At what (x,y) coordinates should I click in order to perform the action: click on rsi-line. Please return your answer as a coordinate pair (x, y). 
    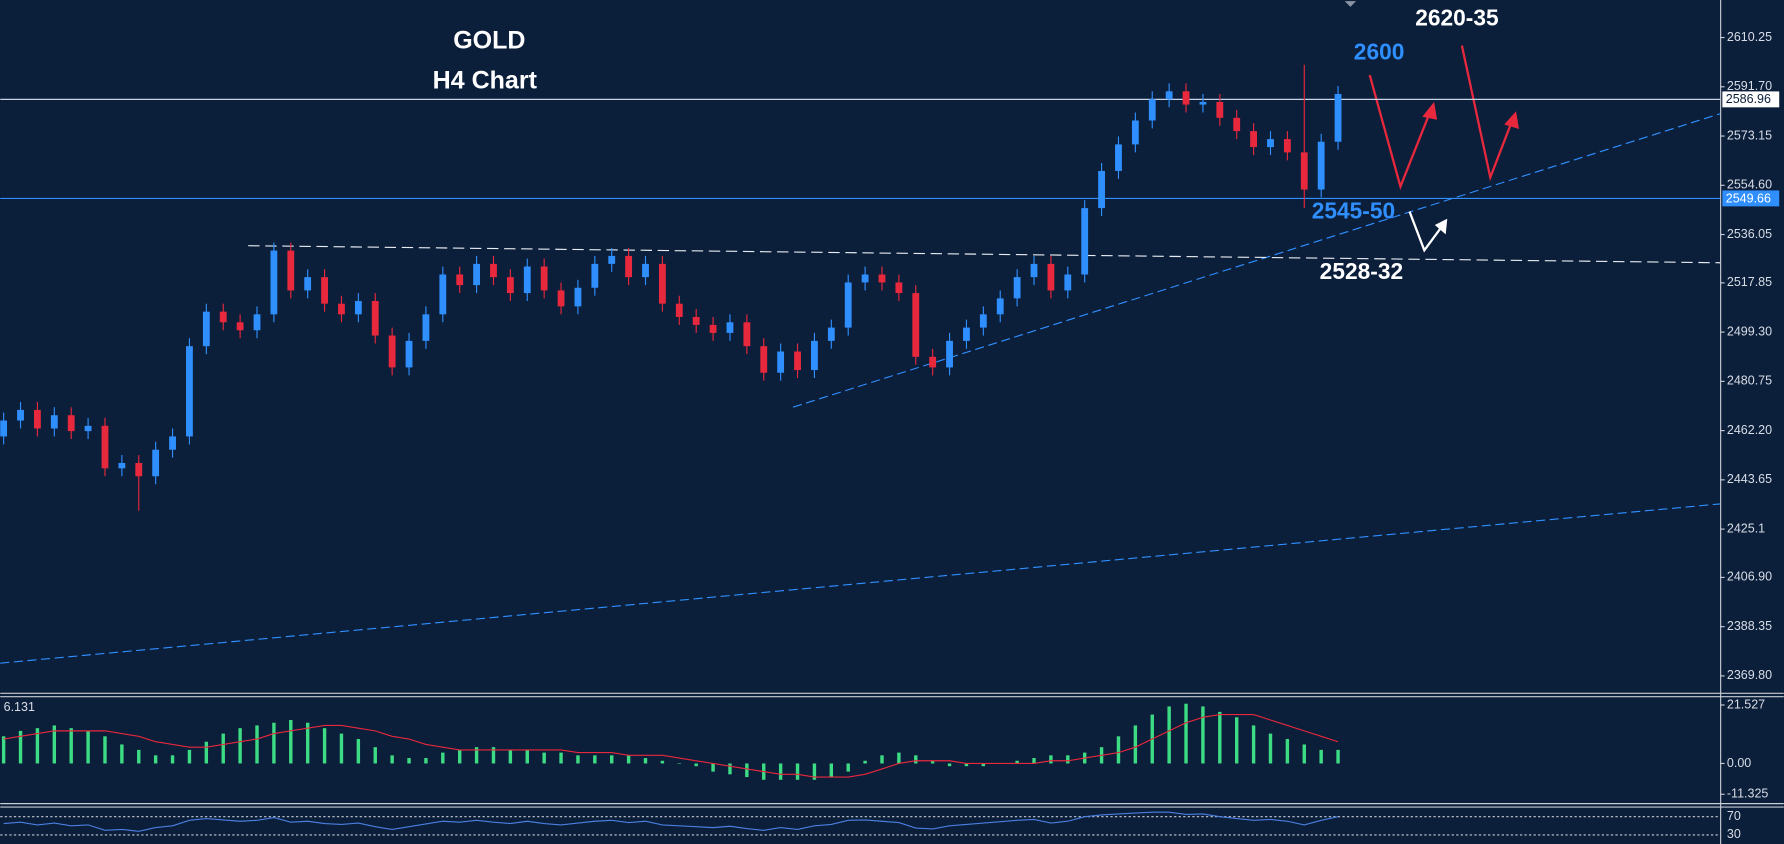
    Looking at the image, I should click on (671, 821).